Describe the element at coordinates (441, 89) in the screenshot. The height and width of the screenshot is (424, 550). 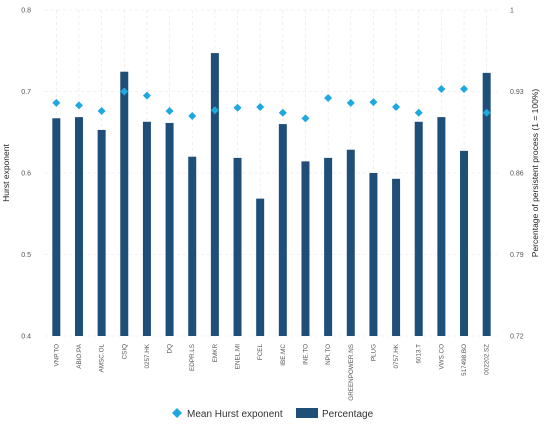
I see `point-VWS.CO` at that location.